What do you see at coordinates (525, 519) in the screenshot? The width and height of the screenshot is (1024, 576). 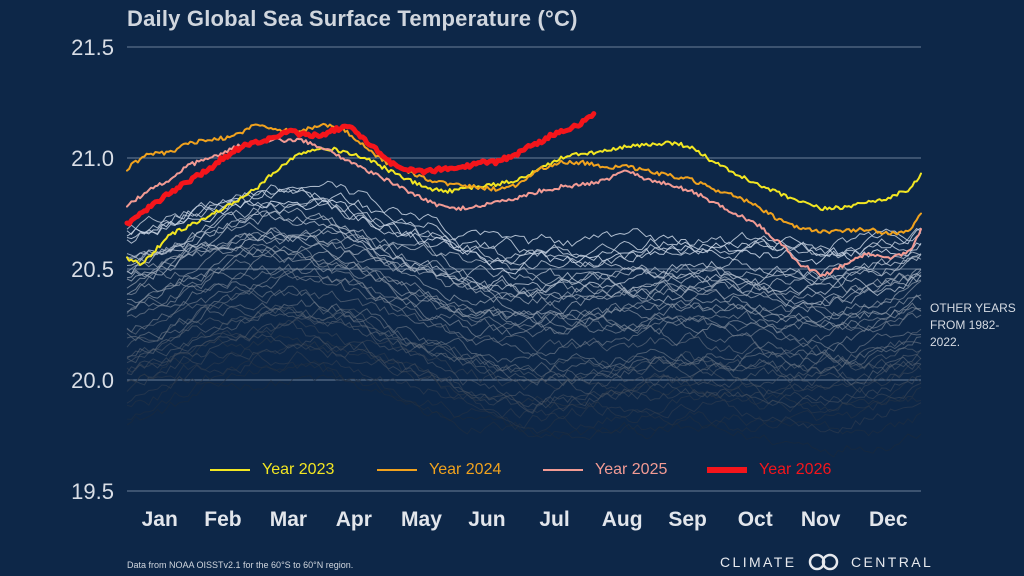 I see `x-axis-ticks: Jan Feb Mar Apr May Jun Jul Aug Sep Oct Nov Dec` at bounding box center [525, 519].